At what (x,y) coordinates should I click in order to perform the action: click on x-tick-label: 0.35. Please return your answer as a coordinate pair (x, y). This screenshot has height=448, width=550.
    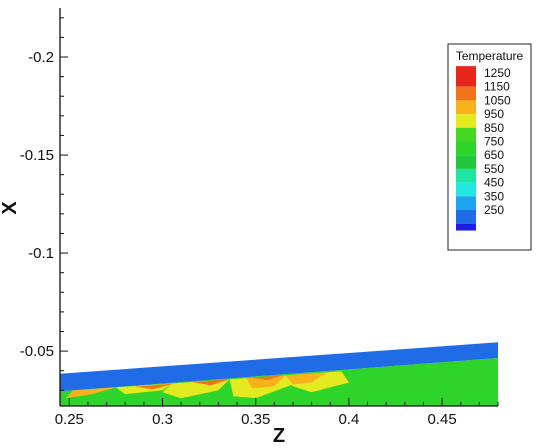
    Looking at the image, I should click on (255, 419).